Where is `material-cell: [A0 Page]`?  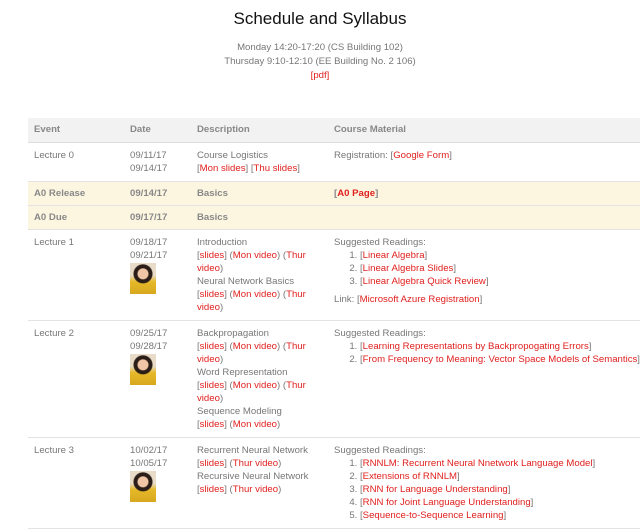
material-cell: [A0 Page] is located at coordinates (484, 193).